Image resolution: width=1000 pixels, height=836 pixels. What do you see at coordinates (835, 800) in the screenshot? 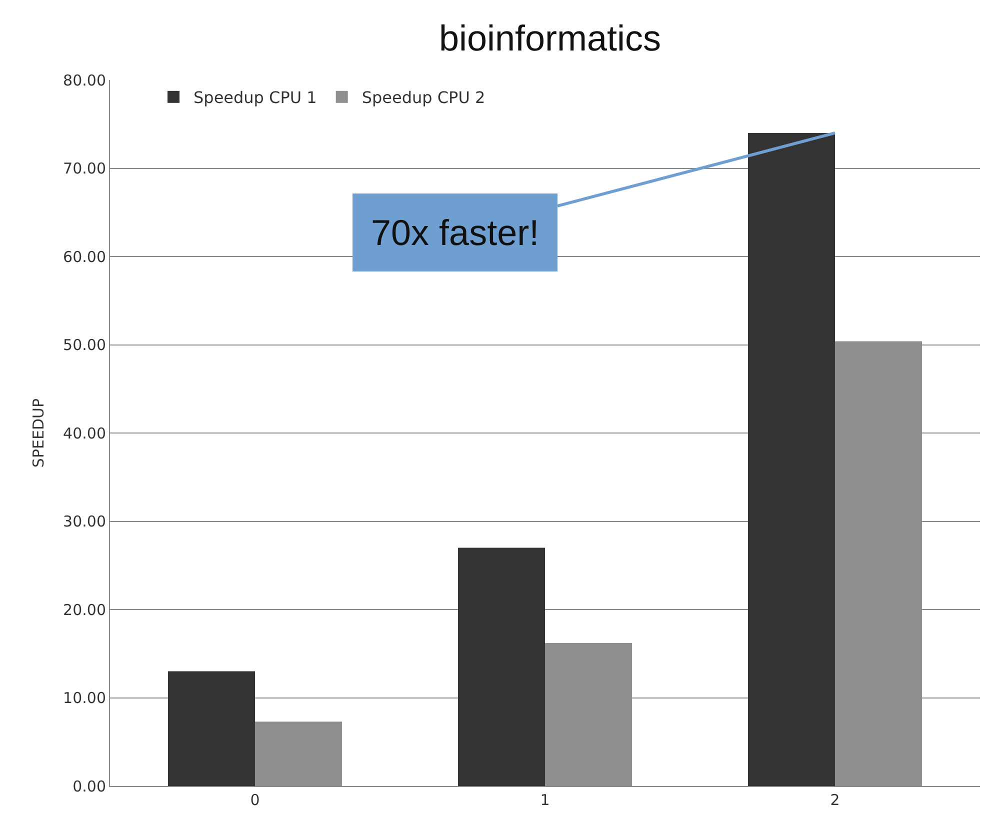
I see `x-tick-label: 2` at bounding box center [835, 800].